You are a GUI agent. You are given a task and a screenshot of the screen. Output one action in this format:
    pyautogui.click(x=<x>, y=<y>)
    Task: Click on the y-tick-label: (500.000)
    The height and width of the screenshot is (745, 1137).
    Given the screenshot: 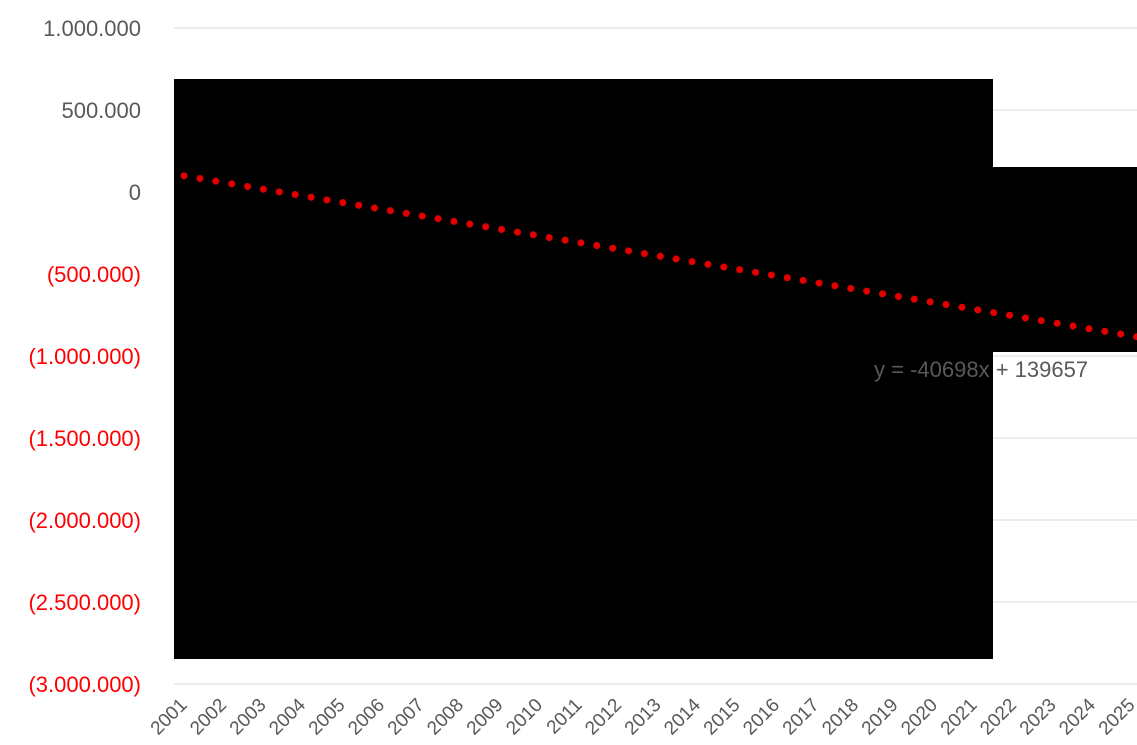 What is the action you would take?
    pyautogui.click(x=94, y=274)
    